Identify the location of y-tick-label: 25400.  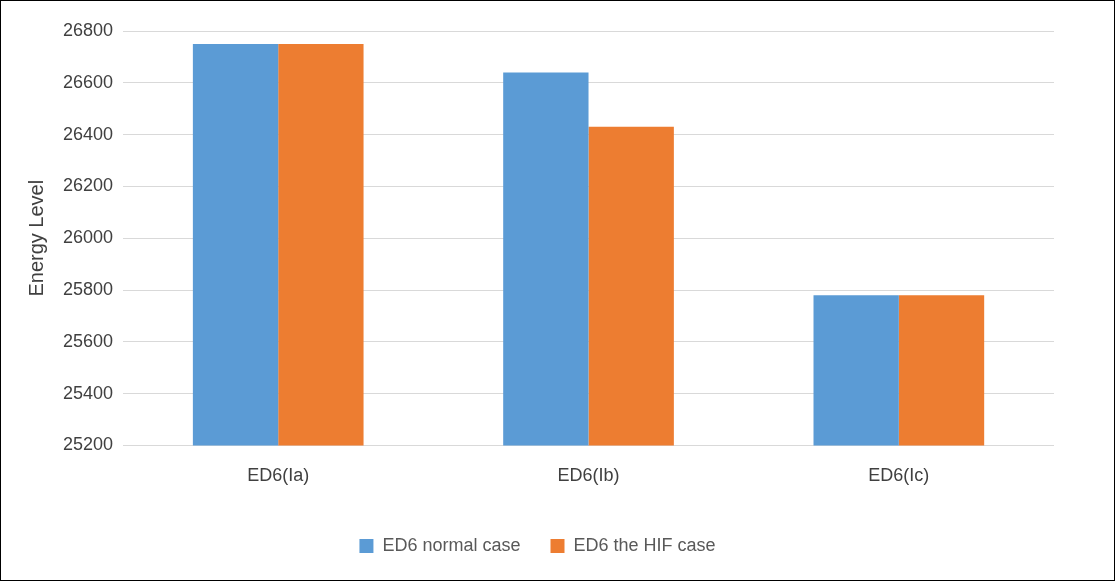
(88, 392).